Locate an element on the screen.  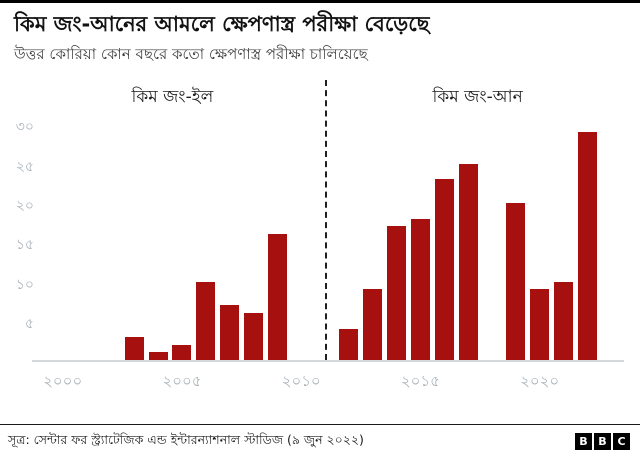
y-tick-label: ১৫ is located at coordinates (24, 245).